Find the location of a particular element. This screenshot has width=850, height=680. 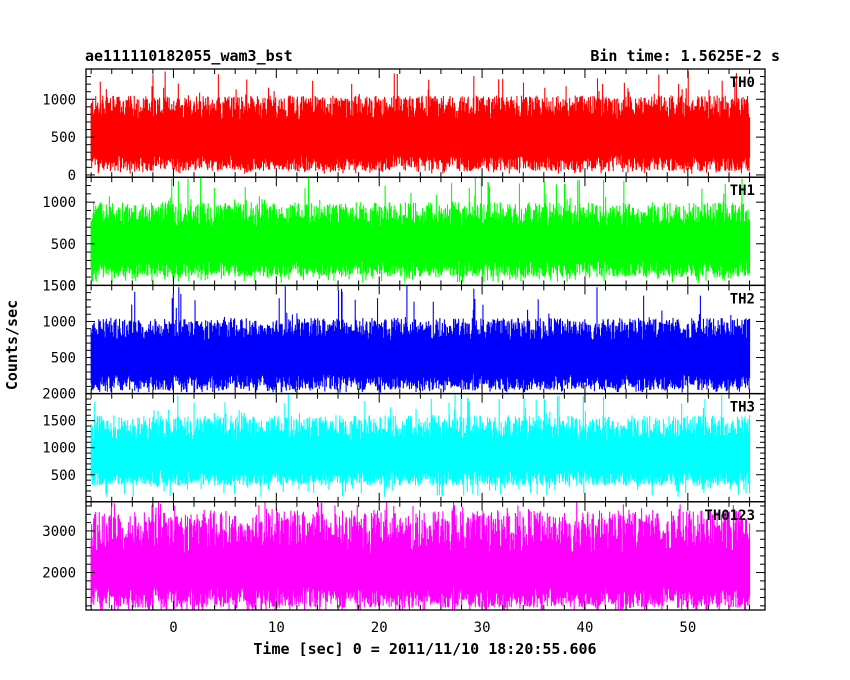

chart-title: ae111110182055_wam3_bst is located at coordinates (189, 56).